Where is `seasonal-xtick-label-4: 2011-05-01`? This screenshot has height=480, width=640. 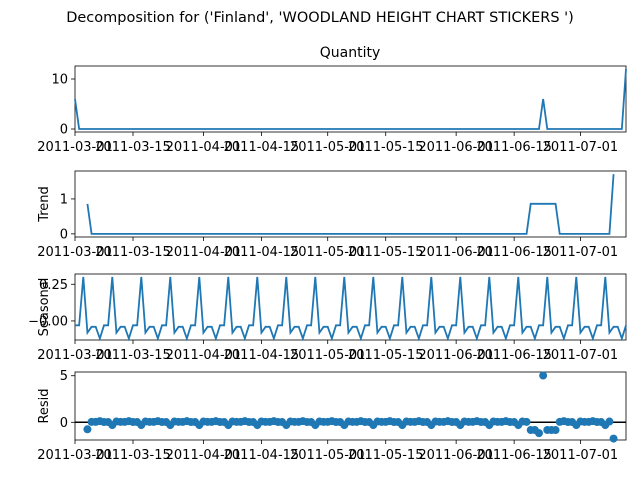
seasonal-xtick-label-4: 2011-05-01 is located at coordinates (328, 355).